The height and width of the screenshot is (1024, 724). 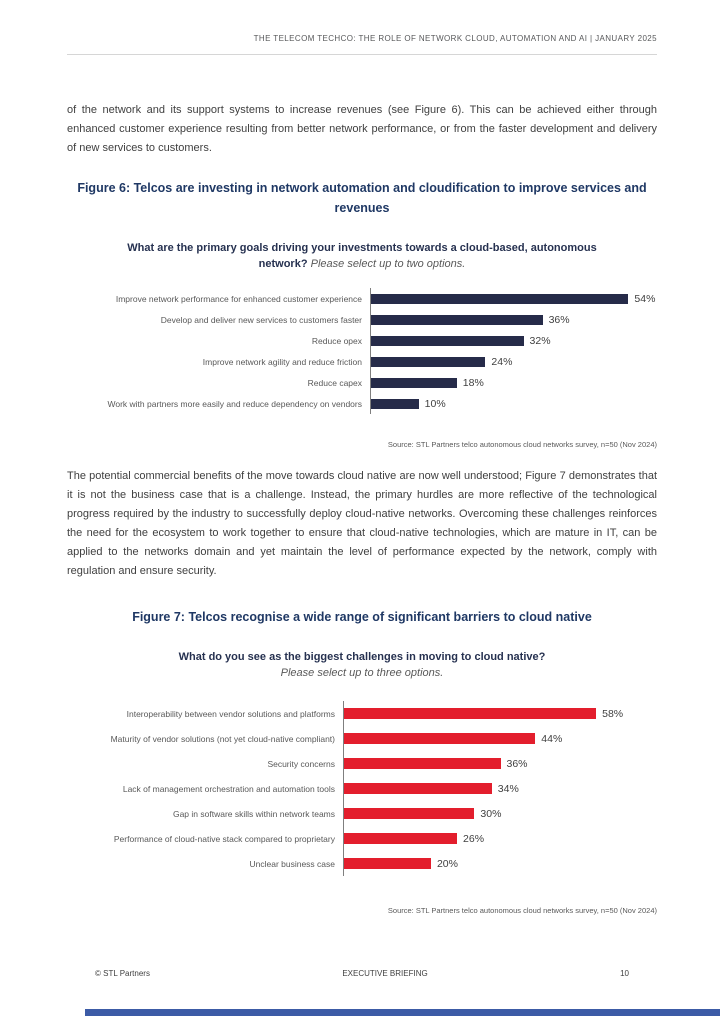 What do you see at coordinates (336, 340) in the screenshot?
I see `category-label: Reduce opex` at bounding box center [336, 340].